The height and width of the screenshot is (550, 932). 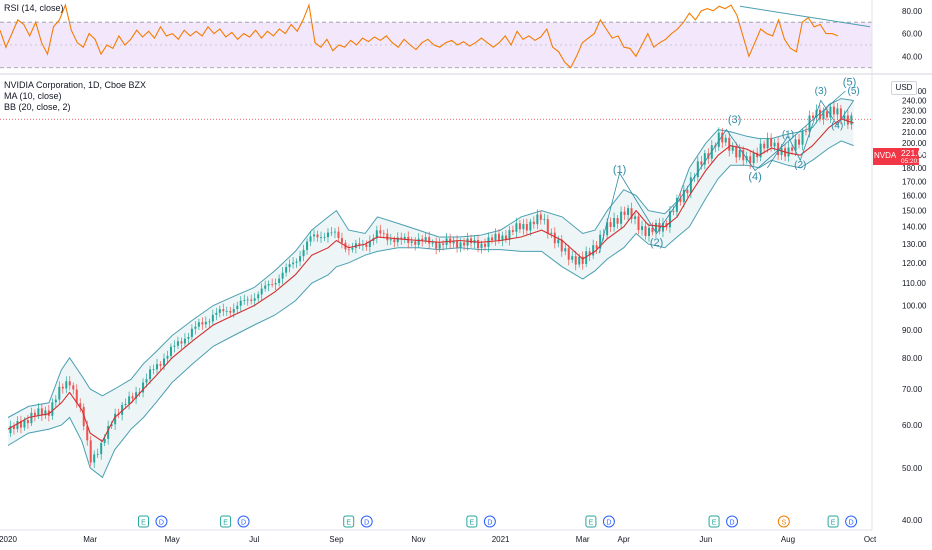 What do you see at coordinates (914, 153) in the screenshot?
I see `last-price-value: 221.60` at bounding box center [914, 153].